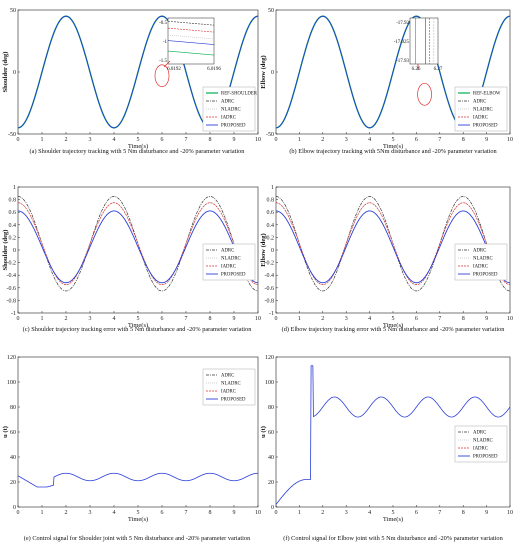 The width and height of the screenshot is (516, 555). Describe the element at coordinates (424, 41) in the screenshot. I see `inset-frame` at that location.